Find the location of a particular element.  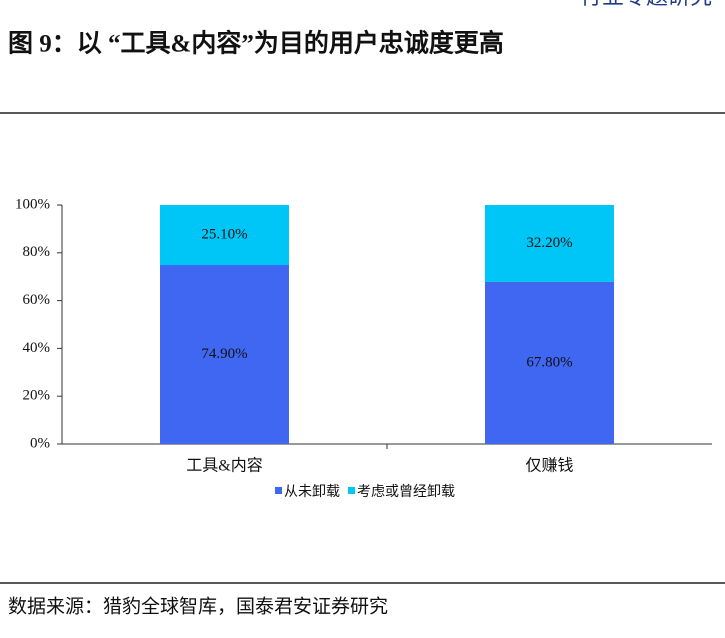

data-label: 67.80% is located at coordinates (549, 362).